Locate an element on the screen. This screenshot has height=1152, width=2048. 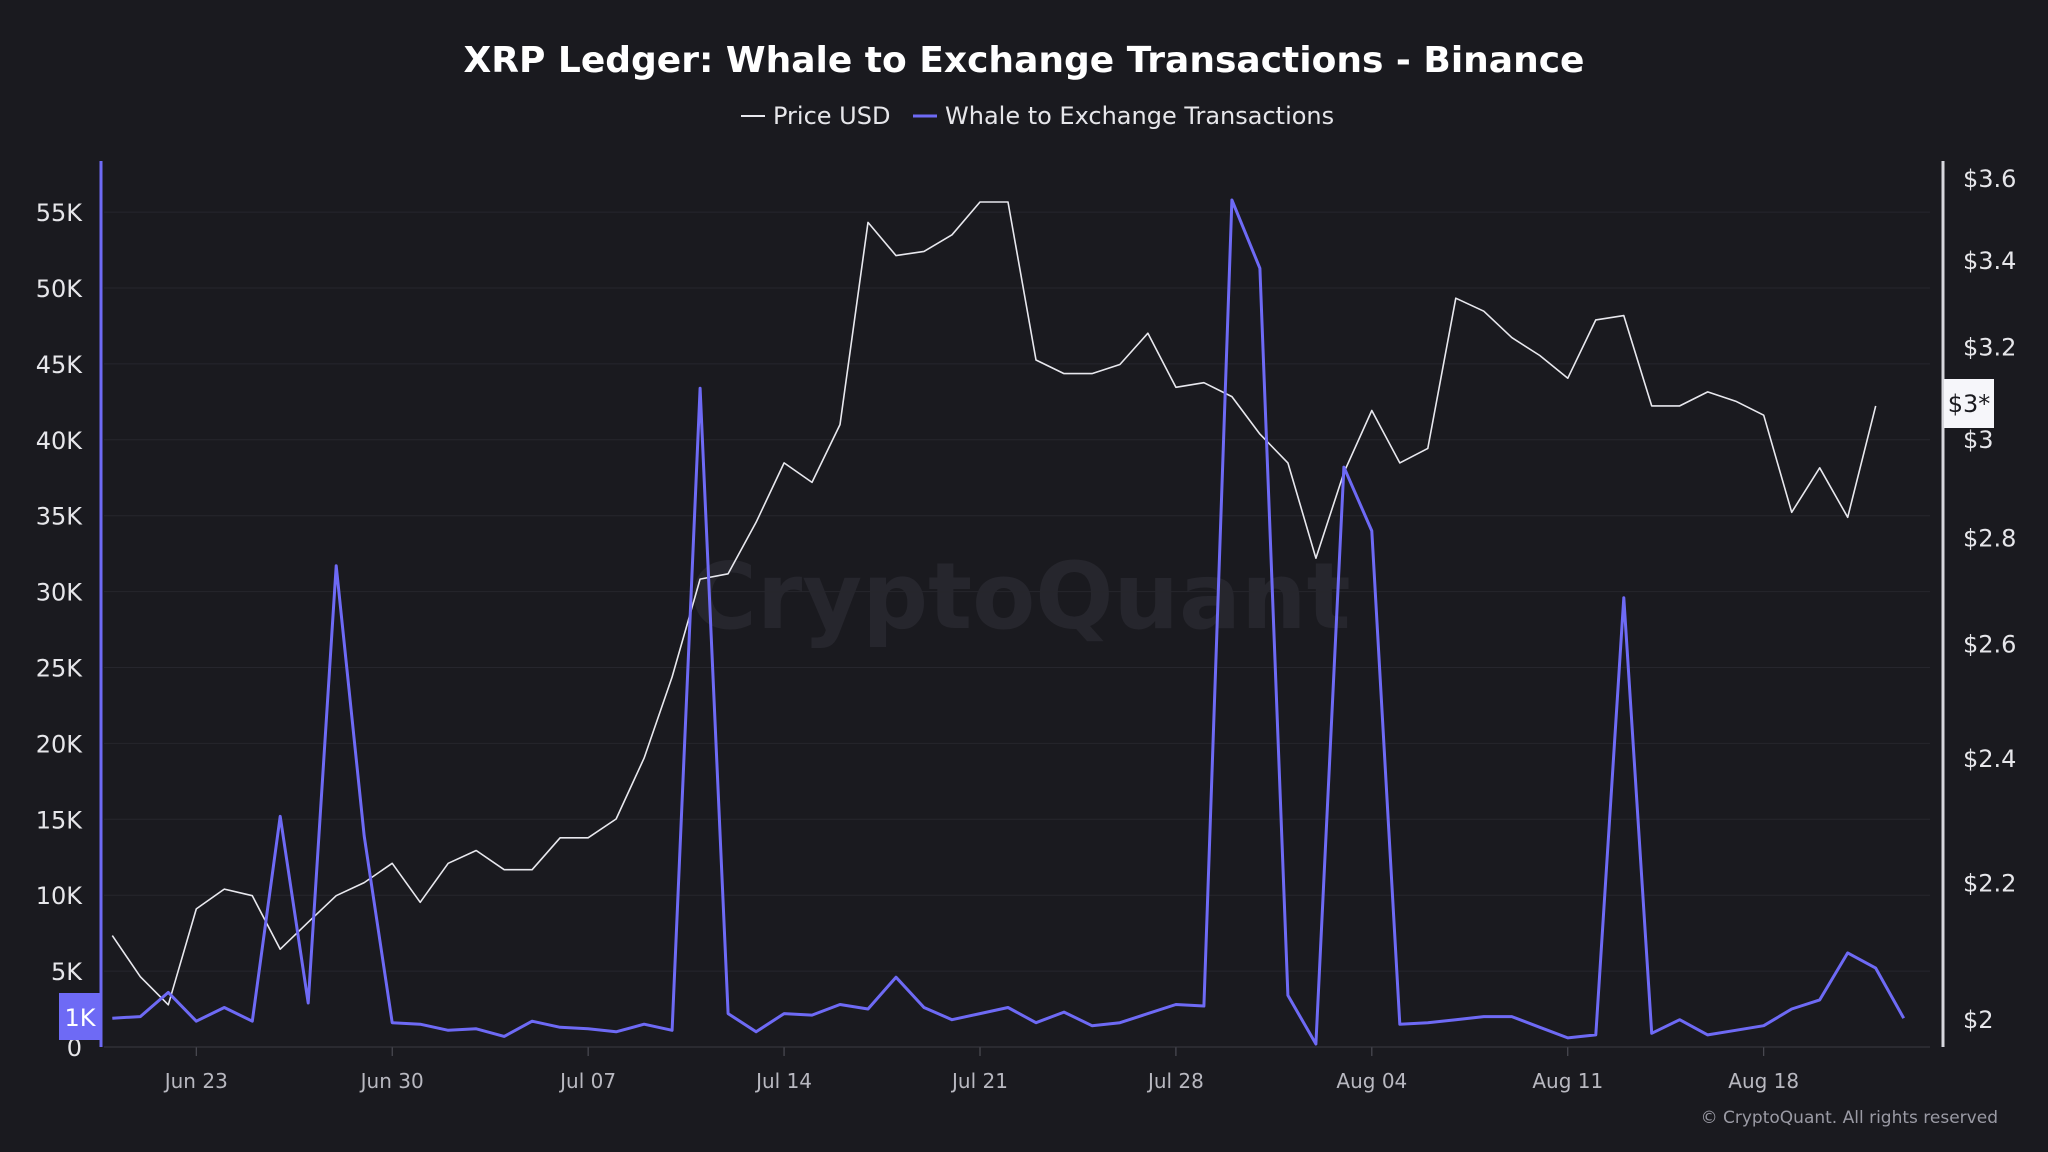
x-tick-label: Aug 11 is located at coordinates (1567, 1081).